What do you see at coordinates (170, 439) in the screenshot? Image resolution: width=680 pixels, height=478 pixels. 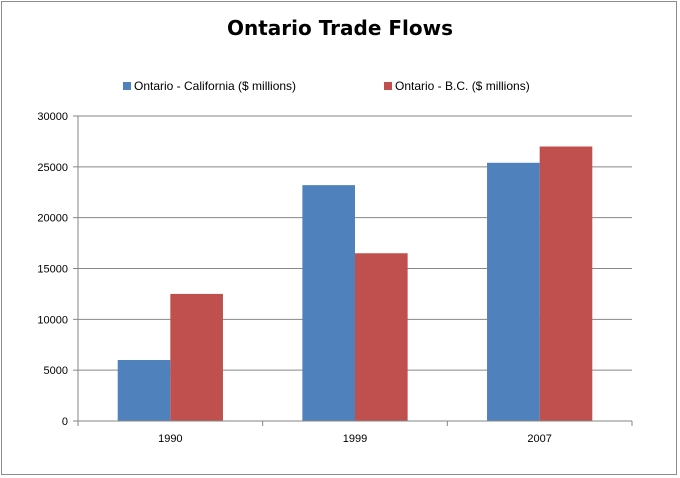 I see `x-tick-label: 1990` at bounding box center [170, 439].